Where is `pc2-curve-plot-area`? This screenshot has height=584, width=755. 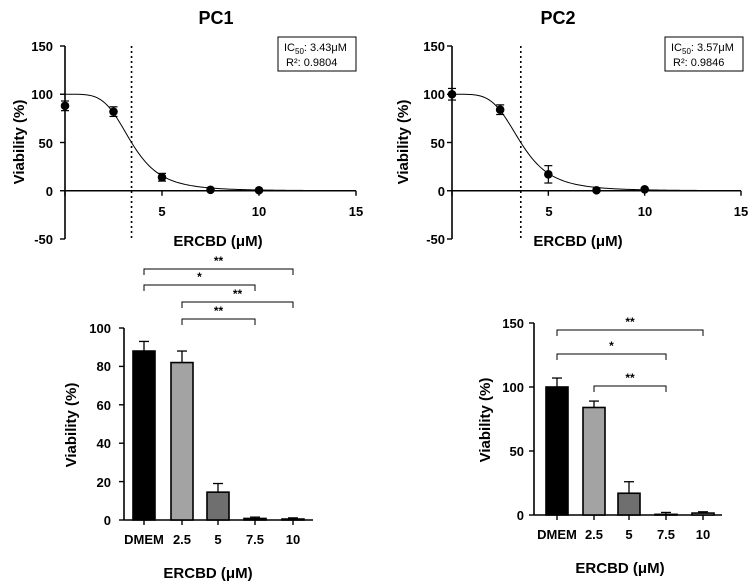 pc2-curve-plot-area is located at coordinates (594, 142).